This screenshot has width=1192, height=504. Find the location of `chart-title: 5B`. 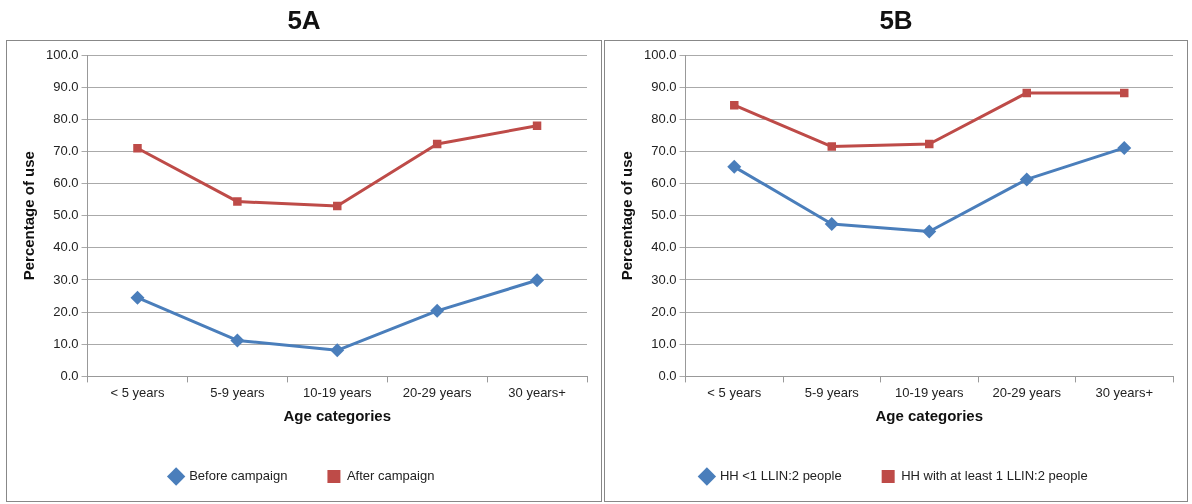

chart-title: 5B is located at coordinates (896, 20).